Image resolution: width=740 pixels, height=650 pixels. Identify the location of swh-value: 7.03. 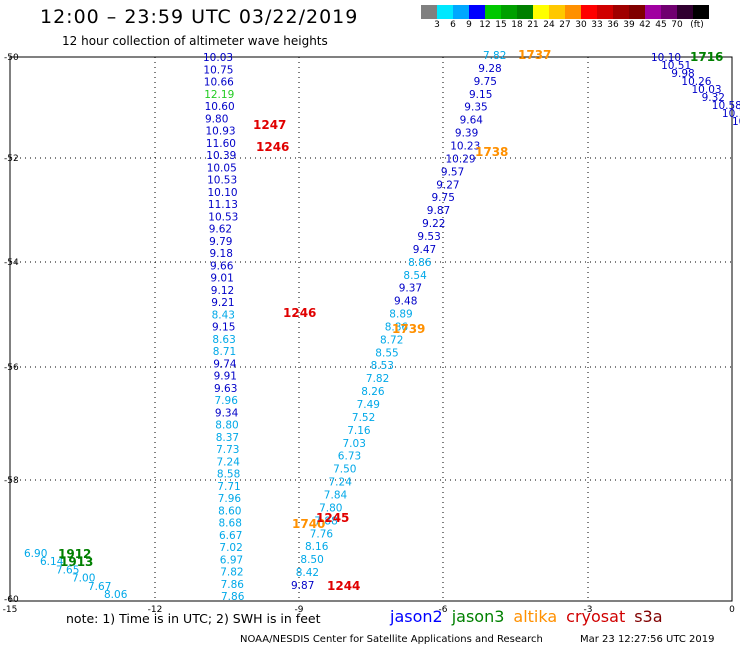
(354, 444).